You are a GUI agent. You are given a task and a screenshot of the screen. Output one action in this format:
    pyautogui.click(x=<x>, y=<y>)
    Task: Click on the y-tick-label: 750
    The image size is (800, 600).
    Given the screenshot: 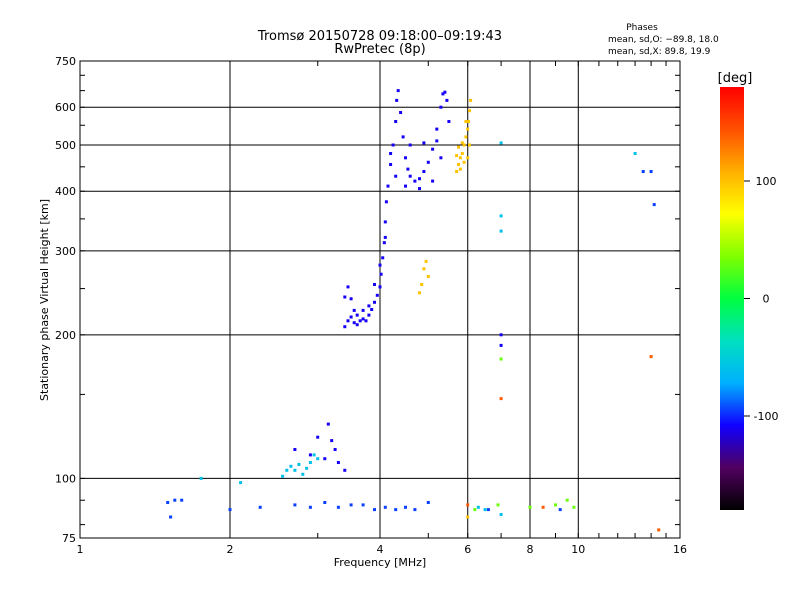 What is the action you would take?
    pyautogui.click(x=65, y=61)
    